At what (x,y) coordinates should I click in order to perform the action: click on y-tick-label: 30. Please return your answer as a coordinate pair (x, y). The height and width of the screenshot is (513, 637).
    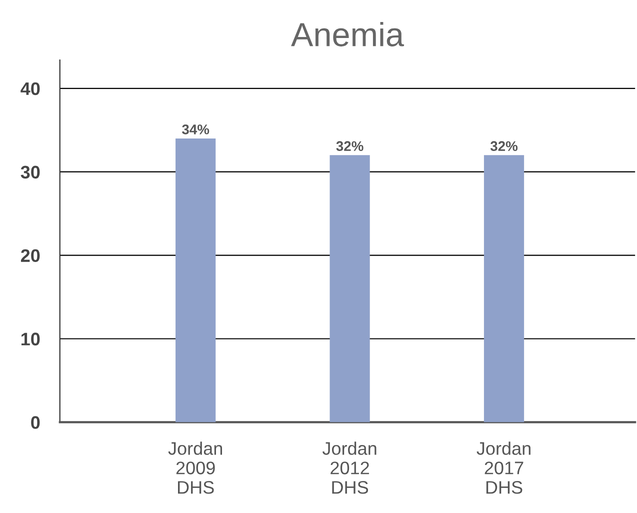
    Looking at the image, I should click on (30, 172).